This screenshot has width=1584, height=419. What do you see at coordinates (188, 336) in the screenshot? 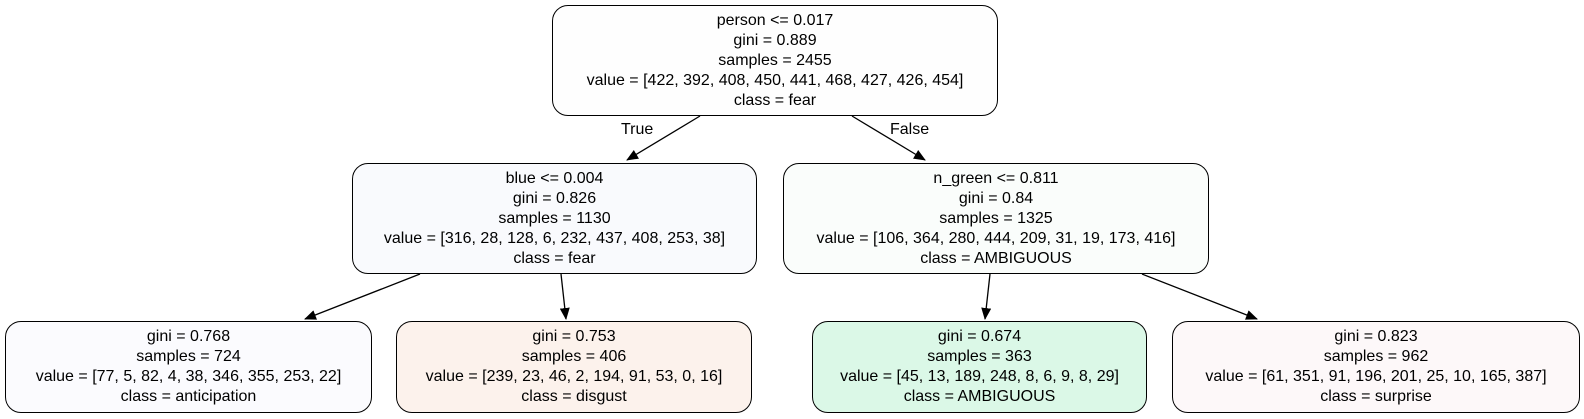
I see `node-gini: gini = 0.768` at bounding box center [188, 336].